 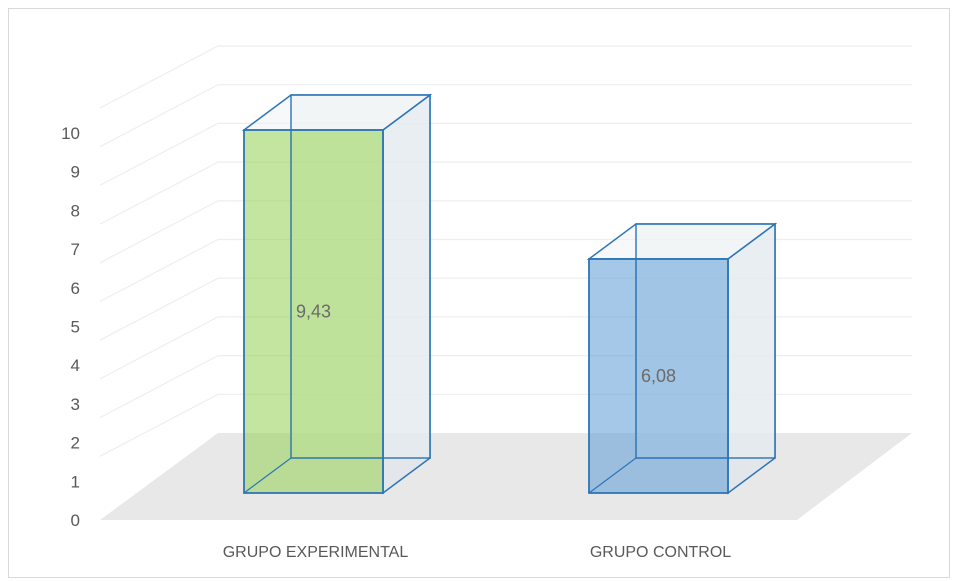 I want to click on bar: 6,08, so click(x=682, y=358).